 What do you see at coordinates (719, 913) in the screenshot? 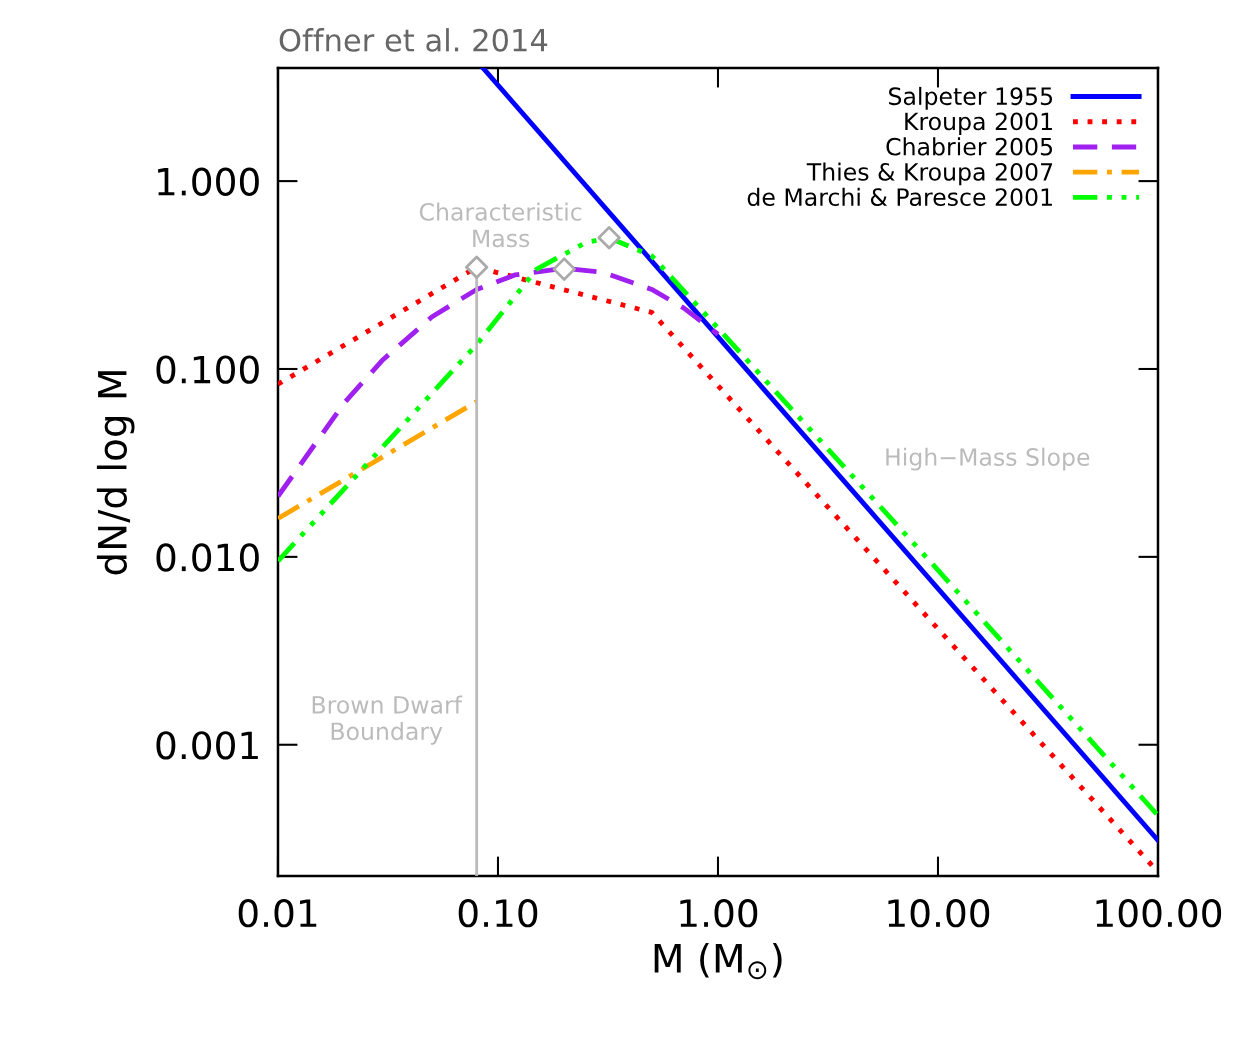
I see `x-tick-label: 1.00` at bounding box center [719, 913].